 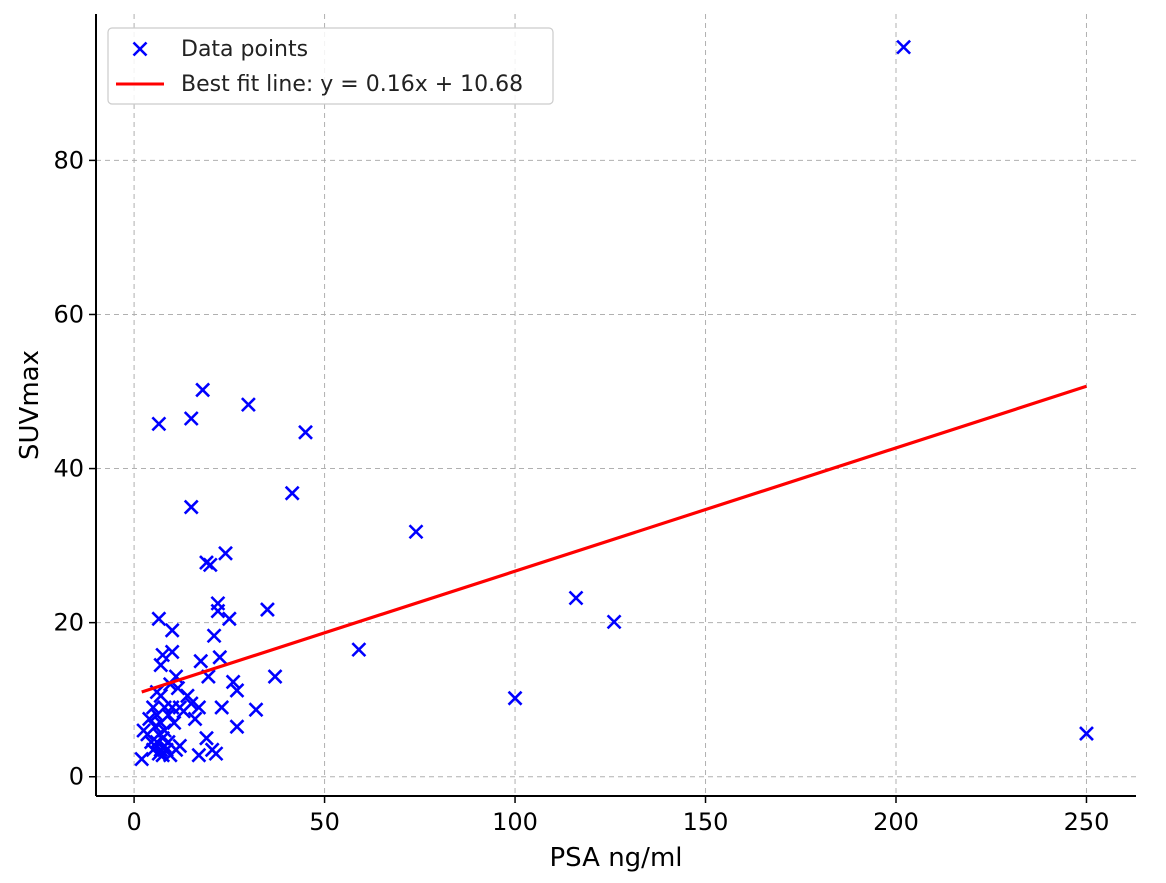 I want to click on y-tick-label: 0, so click(x=76, y=777).